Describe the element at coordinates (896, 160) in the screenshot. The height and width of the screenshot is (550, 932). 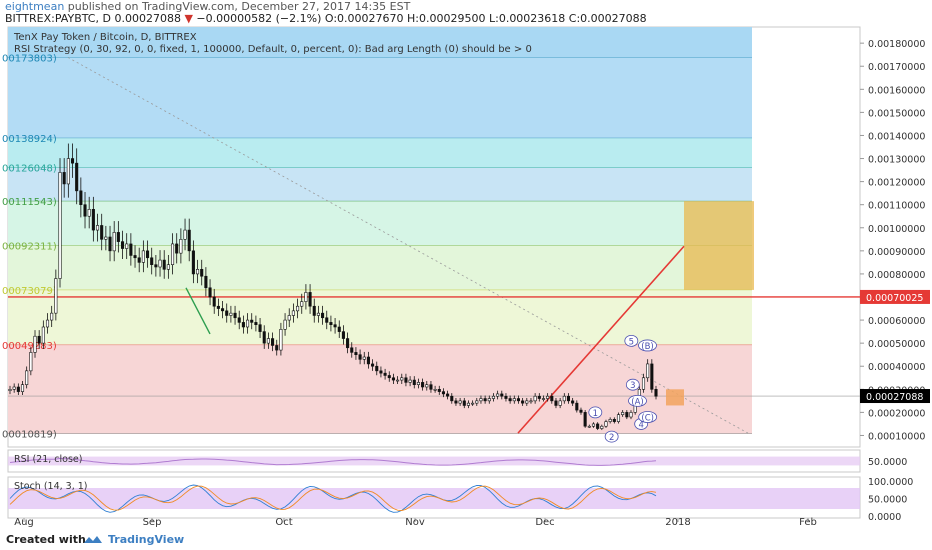
I see `y-tick-label: 0.00130000` at that location.